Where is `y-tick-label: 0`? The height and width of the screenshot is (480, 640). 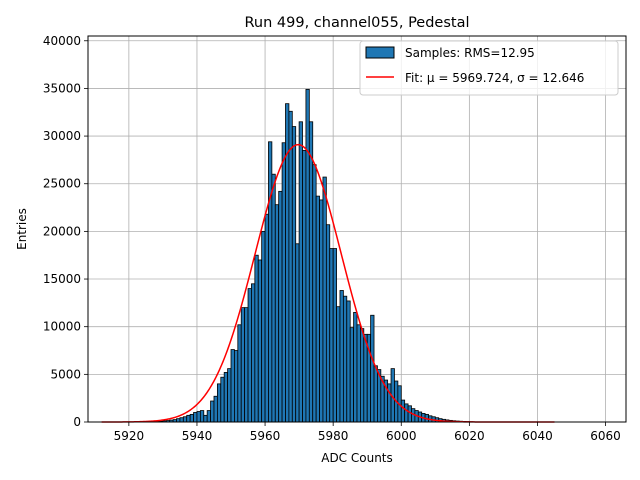
y-tick-label: 0 is located at coordinates (77, 422).